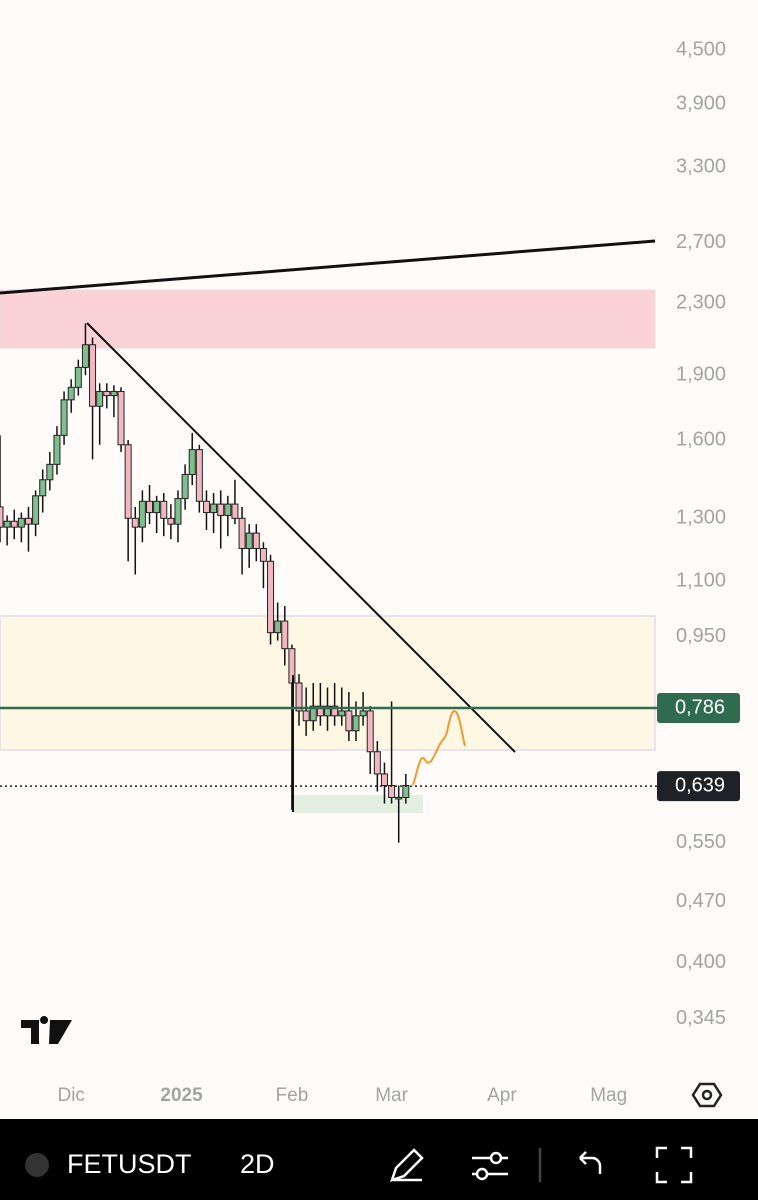  What do you see at coordinates (257, 1164) in the screenshot?
I see `interval: 2D` at bounding box center [257, 1164].